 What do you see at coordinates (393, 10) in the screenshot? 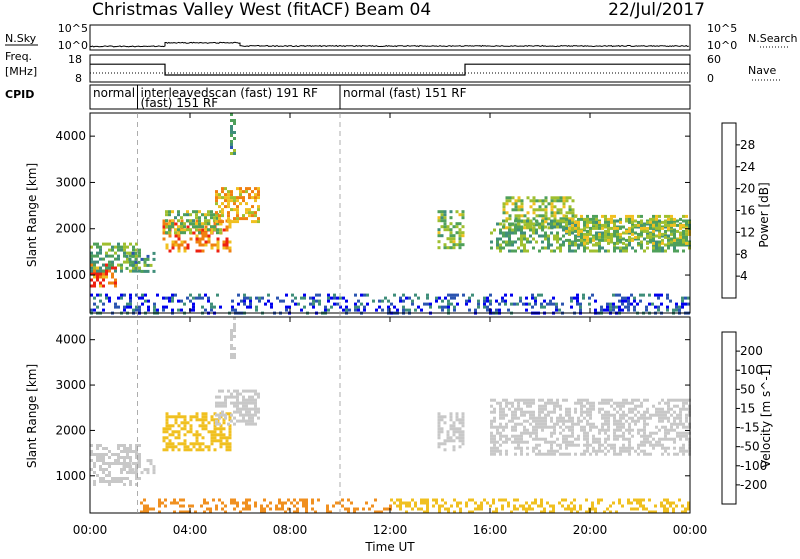
I see `beam-label: Beam 04` at bounding box center [393, 10].